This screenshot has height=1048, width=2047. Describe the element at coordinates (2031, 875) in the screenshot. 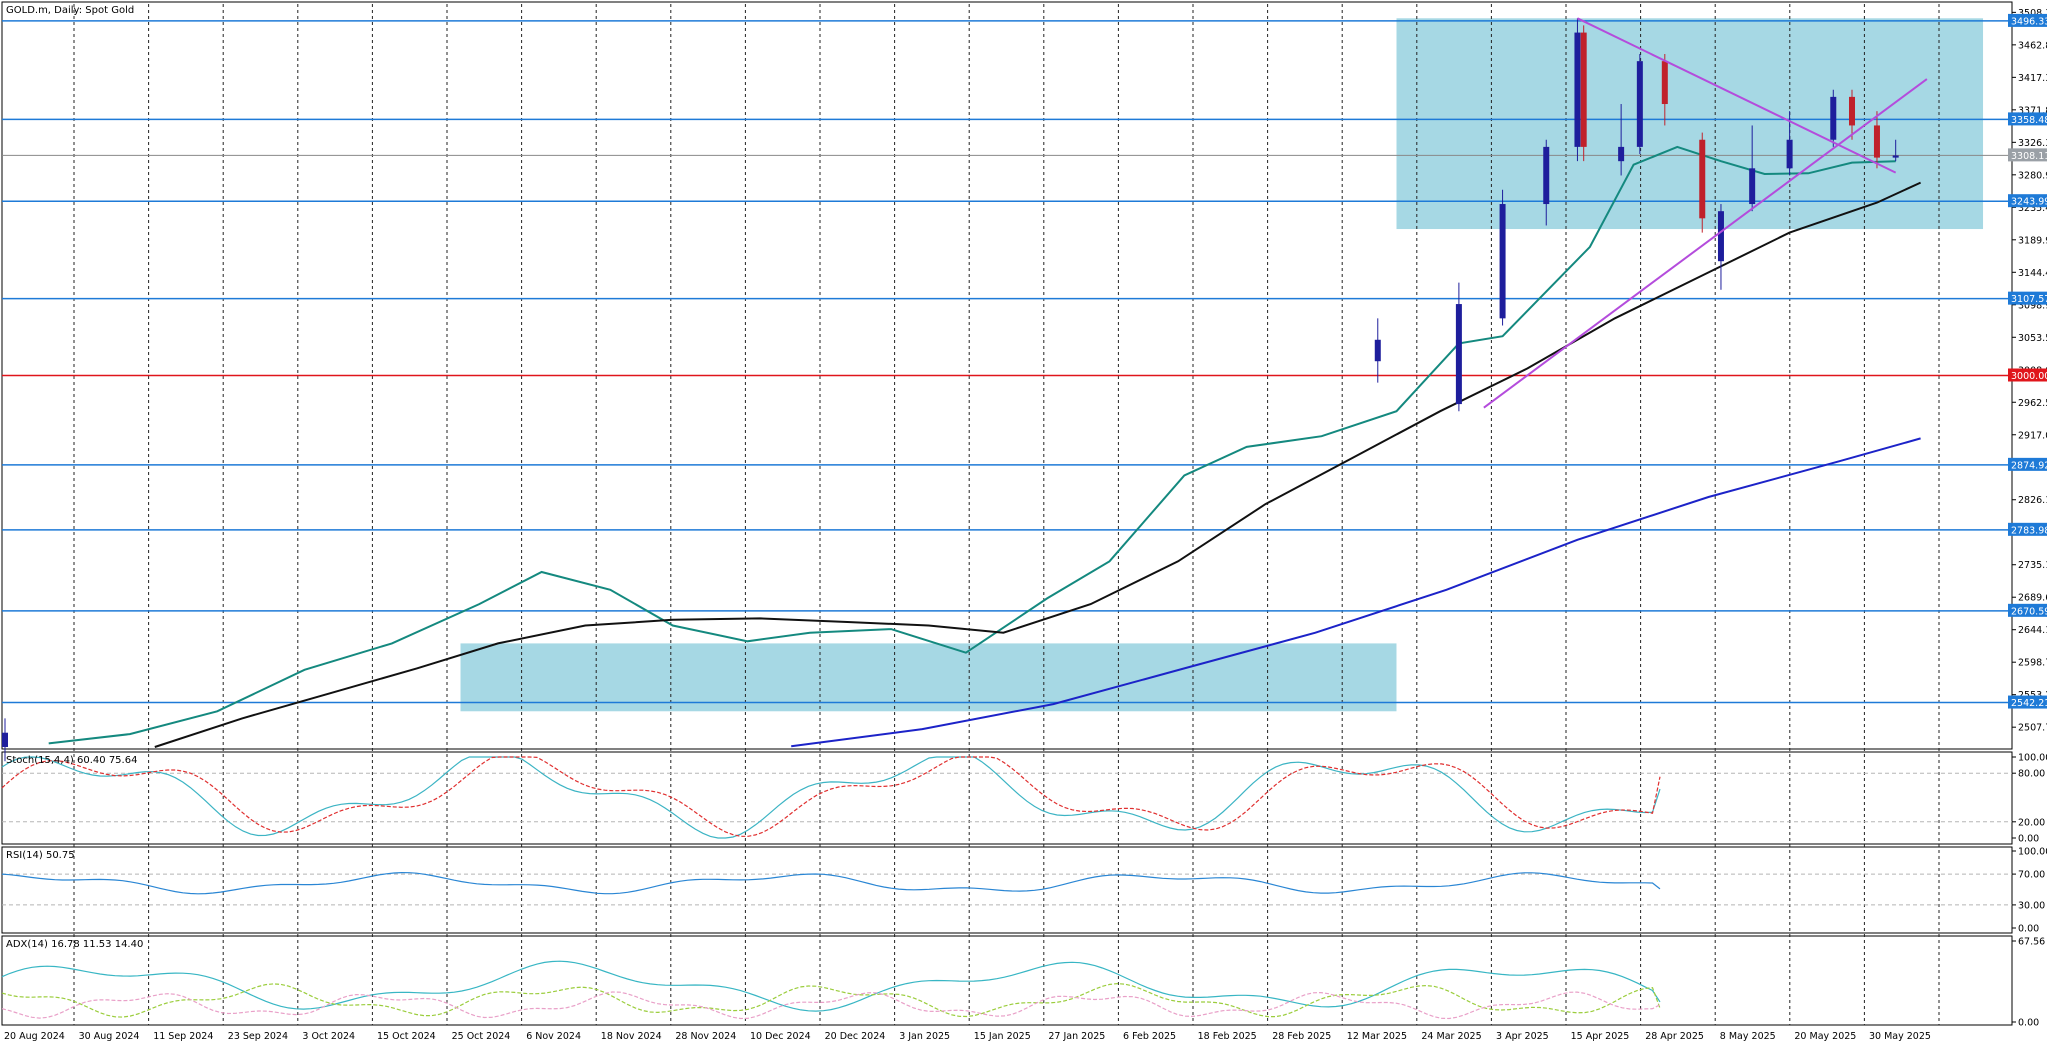

I see `panel-tick-label: 70.00` at that location.